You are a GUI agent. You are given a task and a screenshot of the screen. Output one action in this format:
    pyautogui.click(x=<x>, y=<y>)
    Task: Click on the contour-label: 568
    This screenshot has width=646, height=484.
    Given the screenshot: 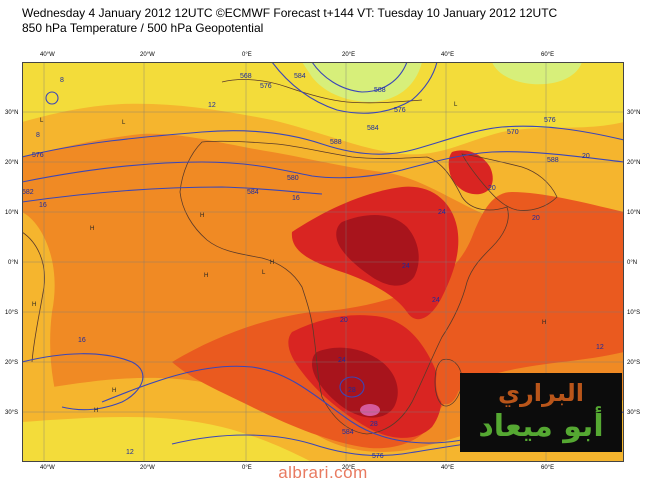 What is the action you would take?
    pyautogui.click(x=246, y=76)
    